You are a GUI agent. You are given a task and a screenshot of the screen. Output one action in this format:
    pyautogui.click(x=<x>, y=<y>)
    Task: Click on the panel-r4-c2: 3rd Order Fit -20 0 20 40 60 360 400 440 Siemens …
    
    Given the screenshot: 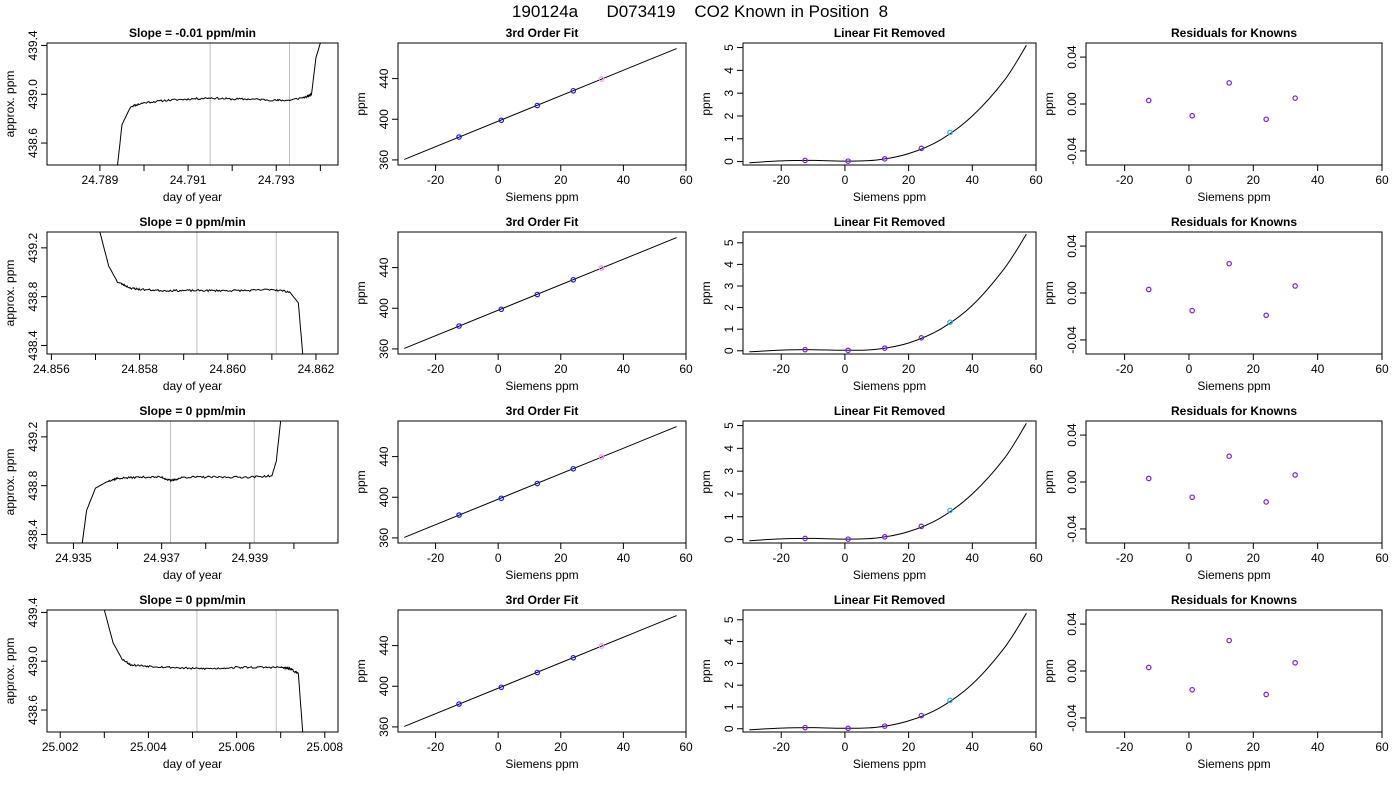 What is the action you would take?
    pyautogui.click(x=523, y=682)
    